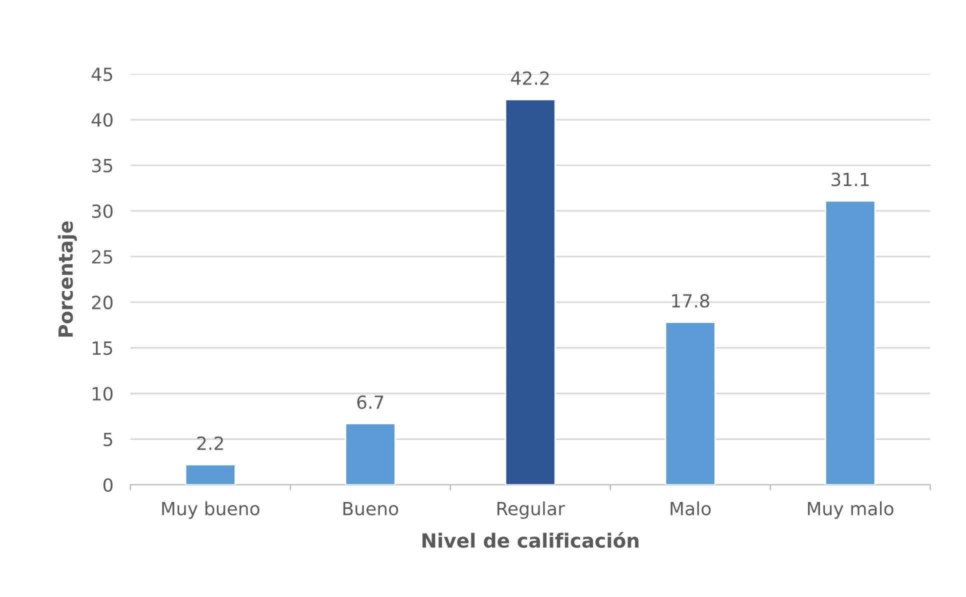 Image resolution: width=966 pixels, height=597 pixels. Describe the element at coordinates (691, 301) in the screenshot. I see `data-label: 17.8` at that location.